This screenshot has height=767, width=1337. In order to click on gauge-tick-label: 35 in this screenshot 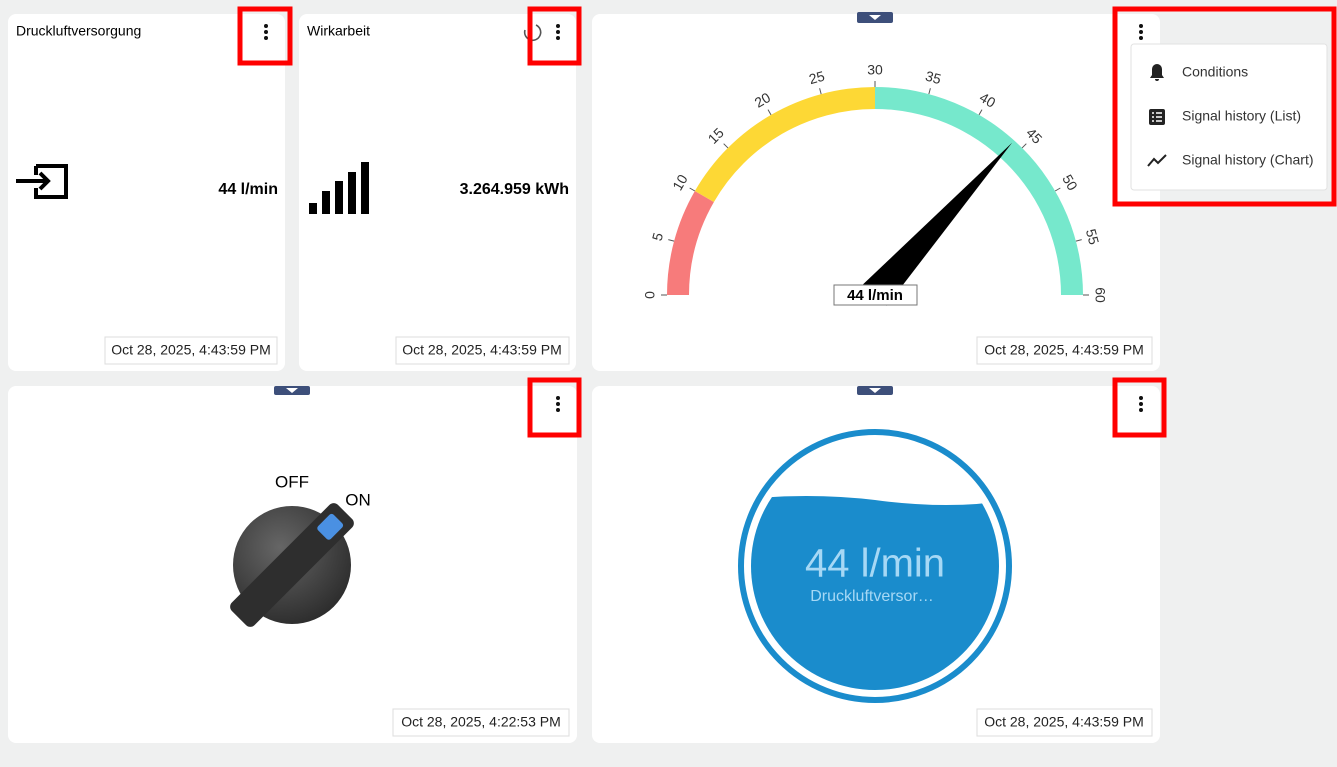, I will do `click(933, 78)`.